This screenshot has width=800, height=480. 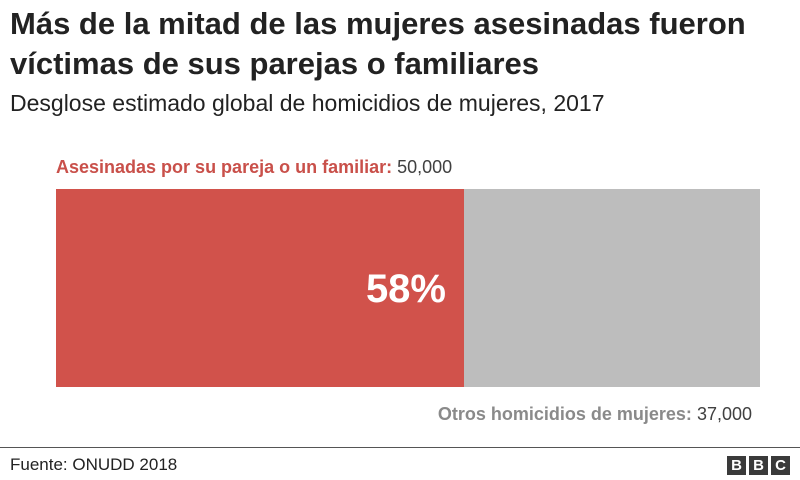 What do you see at coordinates (94, 464) in the screenshot?
I see `source-note: Fuente: ONUDD 2018` at bounding box center [94, 464].